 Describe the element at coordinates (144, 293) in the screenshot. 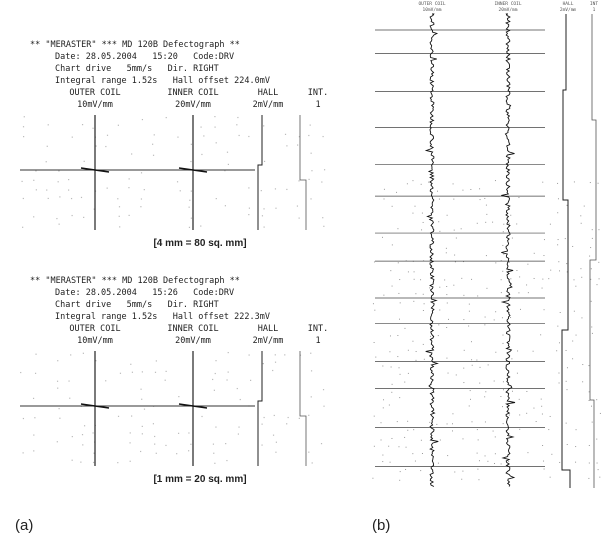

I see `header-line: Date: 28.05.2004 15:26 Code:DRV` at that location.